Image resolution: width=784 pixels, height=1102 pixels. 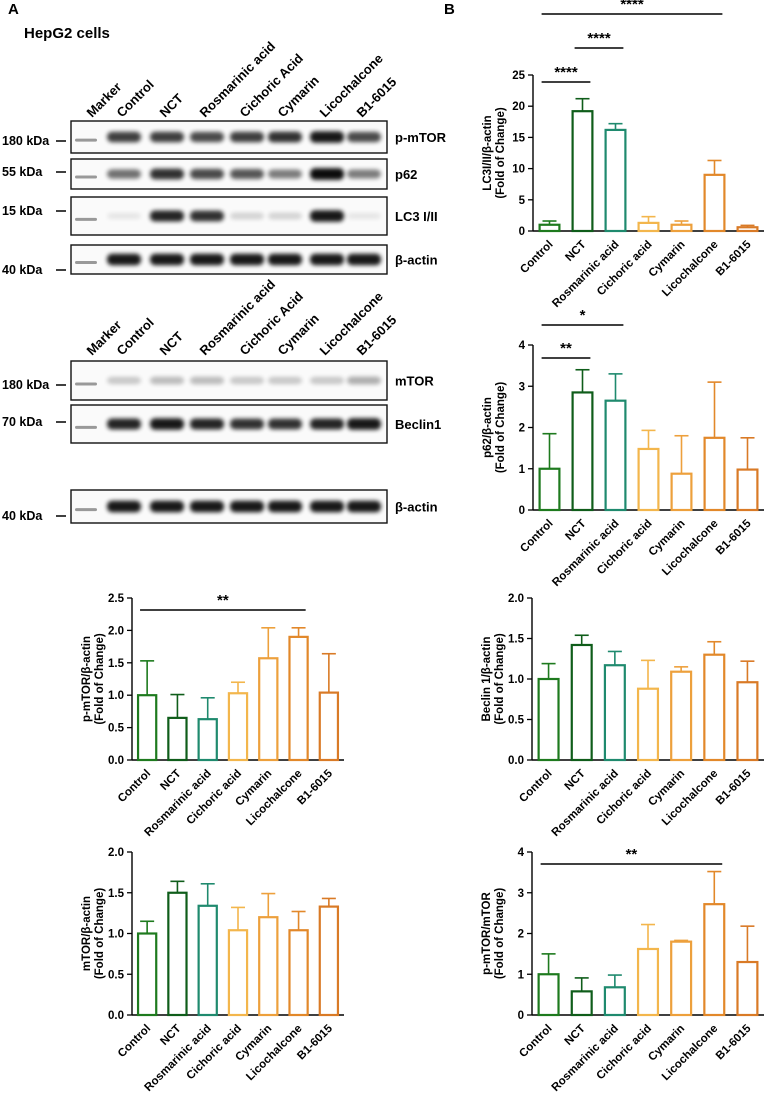 I want to click on kda-marker-label: 40 kDa, so click(x=22, y=516).